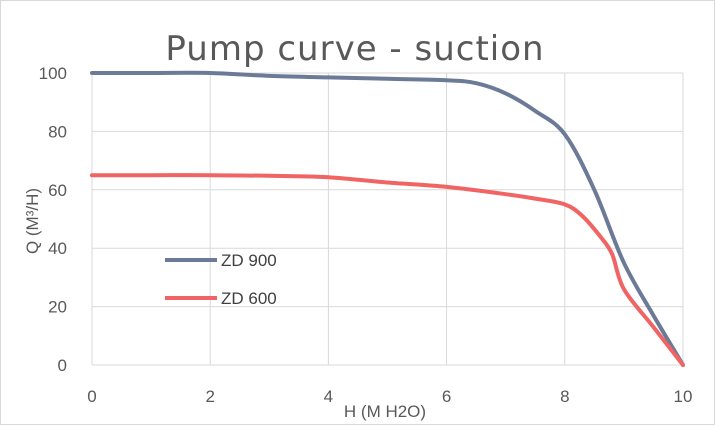 The height and width of the screenshot is (425, 715). I want to click on chart-title: Pump curve - suction, so click(354, 49).